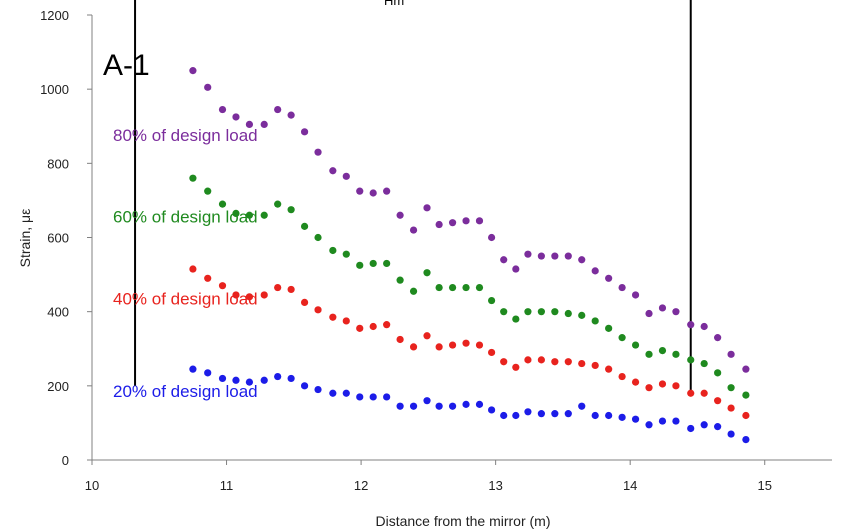  What do you see at coordinates (185, 135) in the screenshot?
I see `series-label: 80% of design load` at bounding box center [185, 135].